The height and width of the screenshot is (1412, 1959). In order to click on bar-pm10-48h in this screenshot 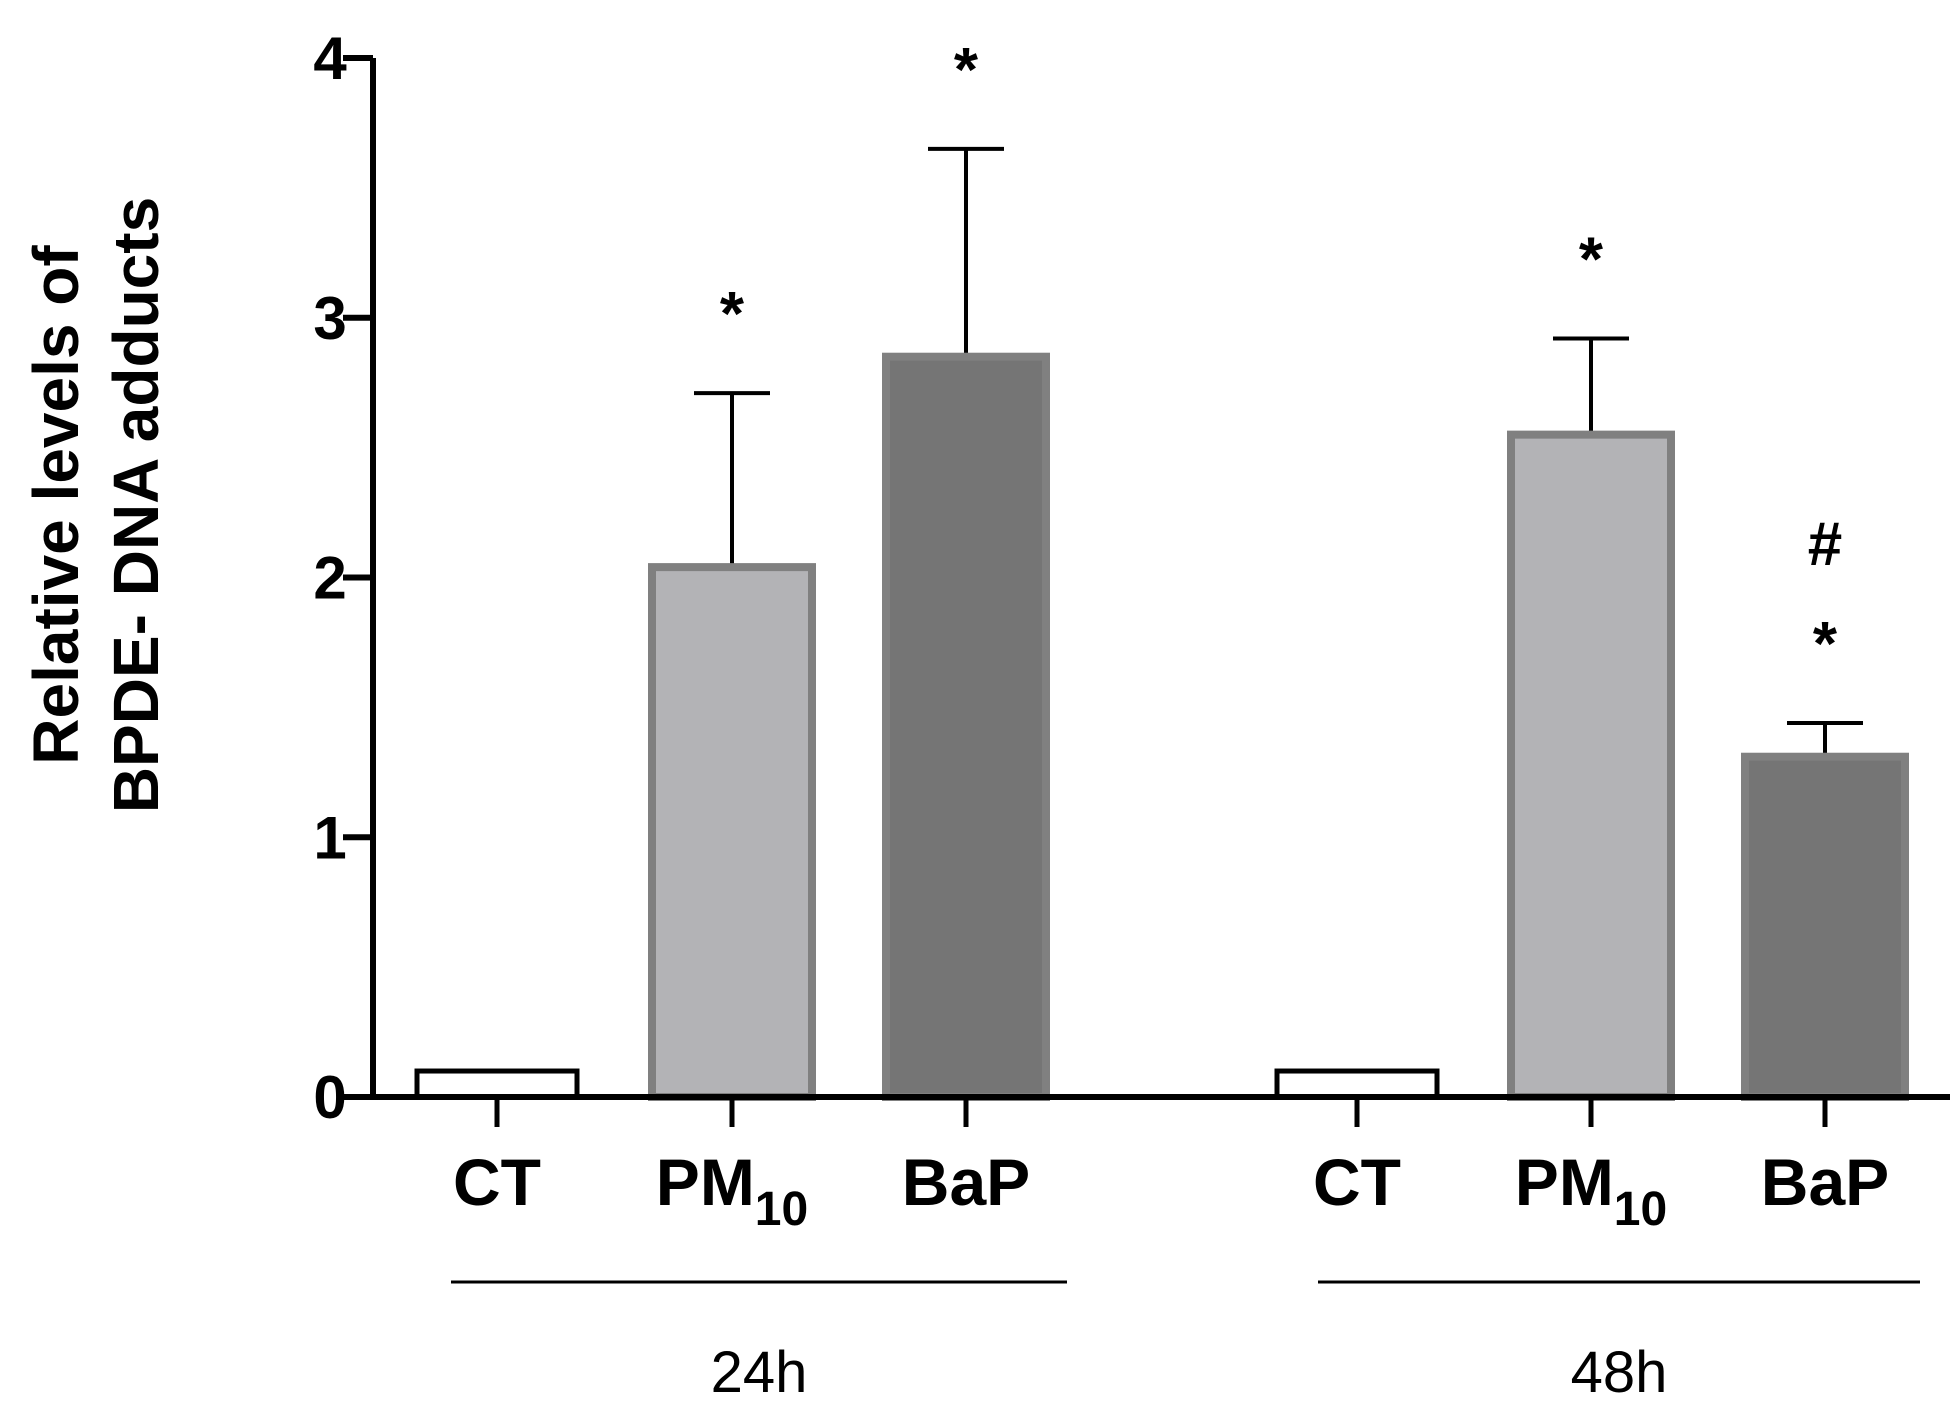, I will do `click(1591, 765)`.